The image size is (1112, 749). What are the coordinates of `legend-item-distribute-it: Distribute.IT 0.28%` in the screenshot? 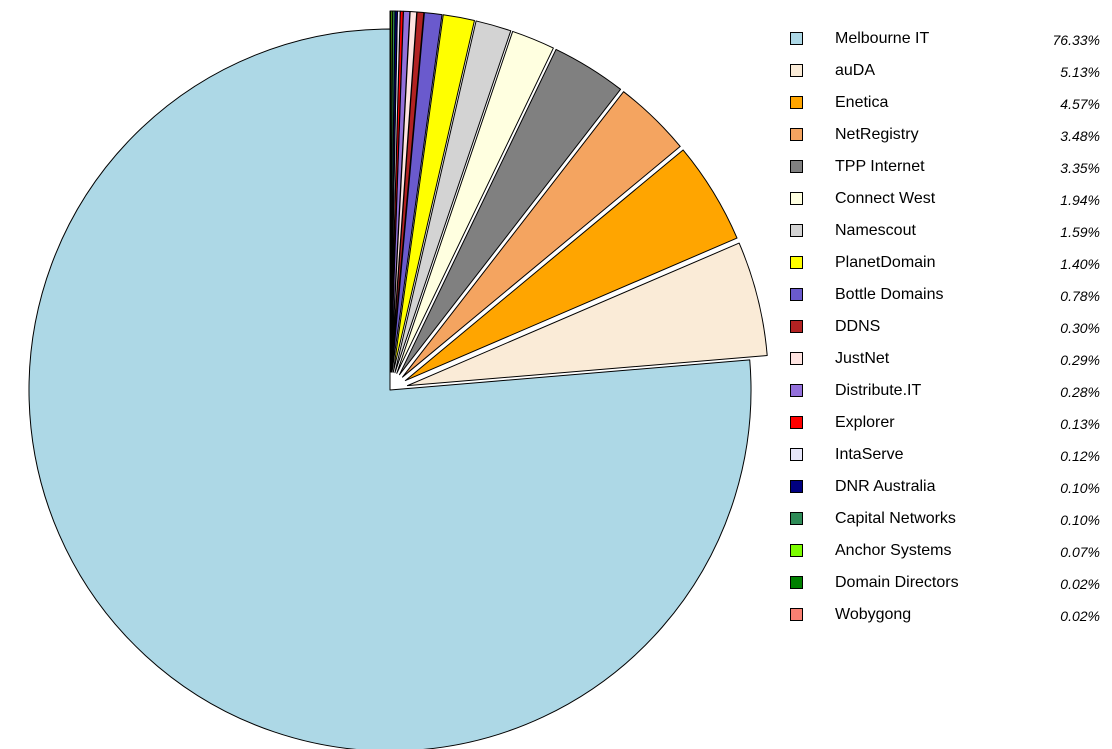 It's located at (950, 398).